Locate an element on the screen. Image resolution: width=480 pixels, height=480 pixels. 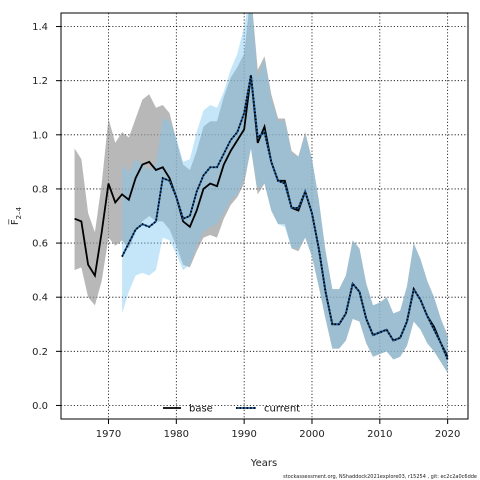
y-tick-label: 1.0 is located at coordinates (40, 135).